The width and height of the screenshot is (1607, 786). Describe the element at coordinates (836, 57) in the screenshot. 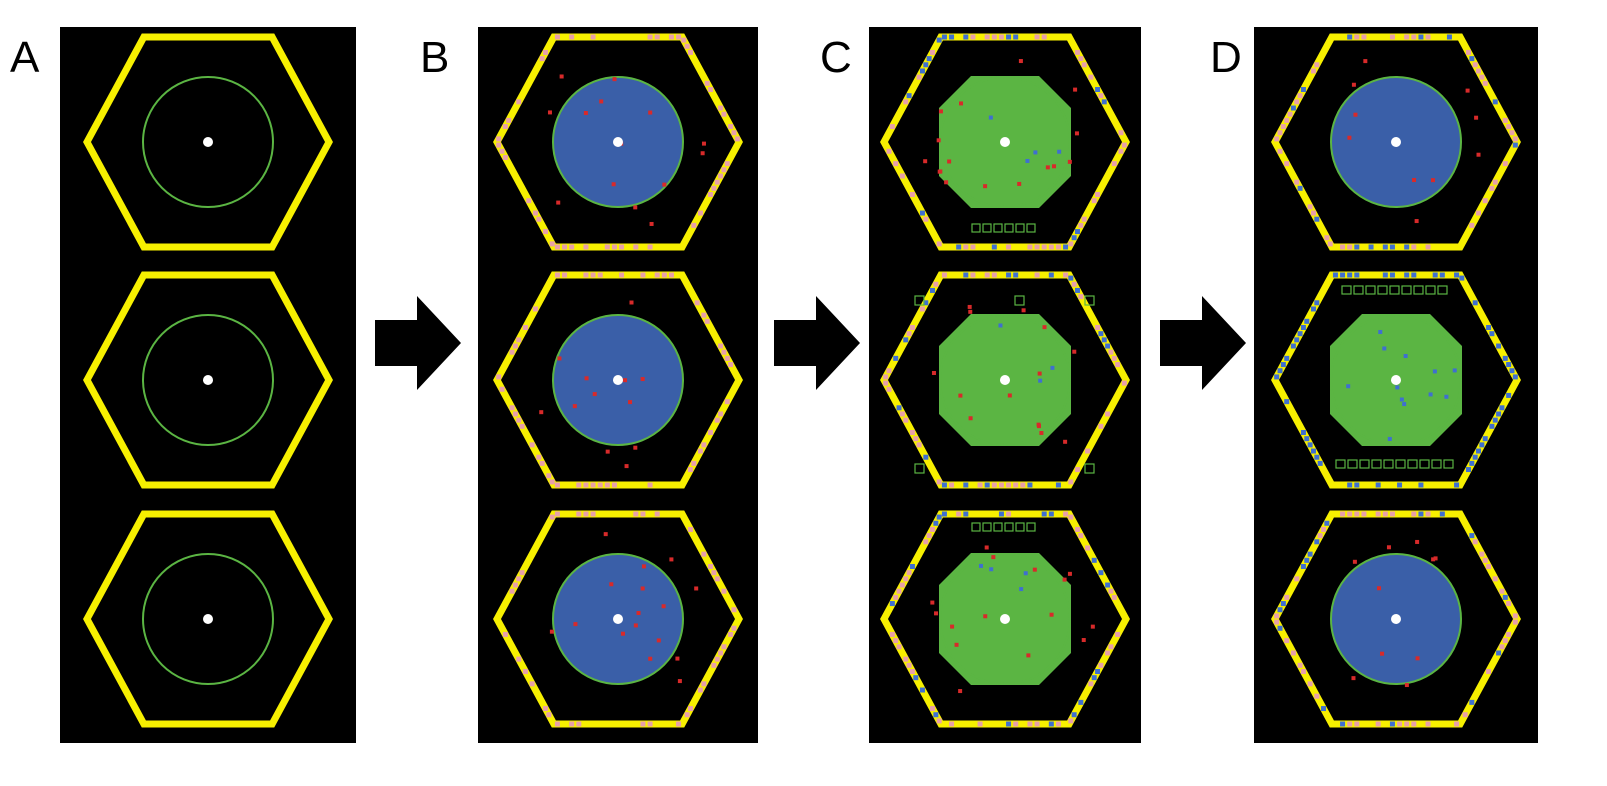

I see `panel-label-c: C` at that location.